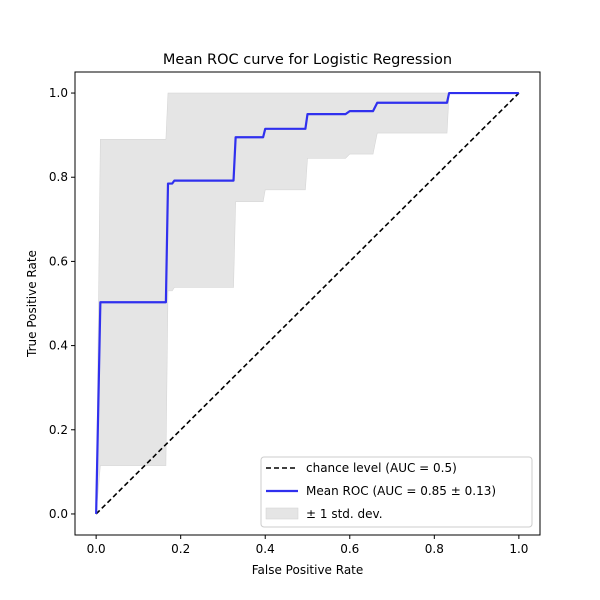 The width and height of the screenshot is (600, 600). What do you see at coordinates (58, 93) in the screenshot?
I see `y-tick-label: 1.0` at bounding box center [58, 93].